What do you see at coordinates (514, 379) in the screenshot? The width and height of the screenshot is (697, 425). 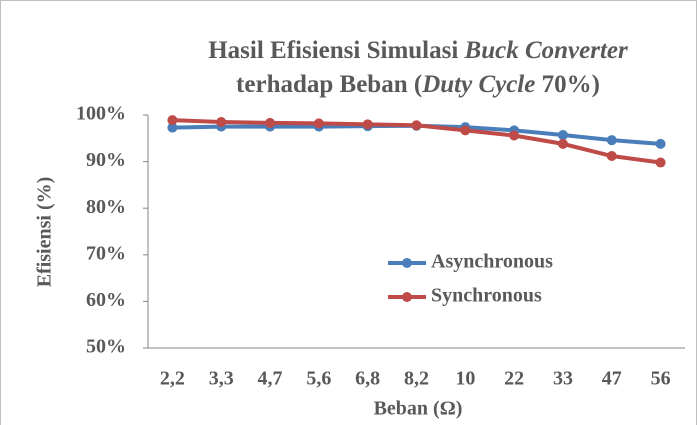 I see `x-tick-label: 22` at bounding box center [514, 379].